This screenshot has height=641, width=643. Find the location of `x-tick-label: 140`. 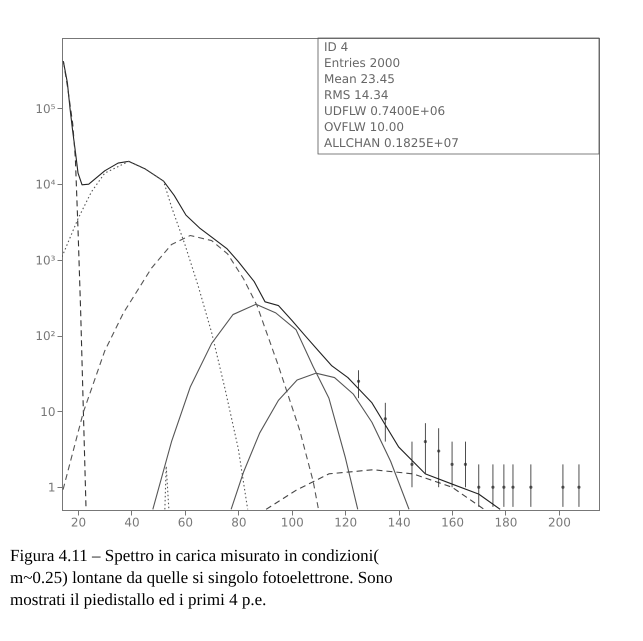

x-tick-label: 140 is located at coordinates (399, 523).